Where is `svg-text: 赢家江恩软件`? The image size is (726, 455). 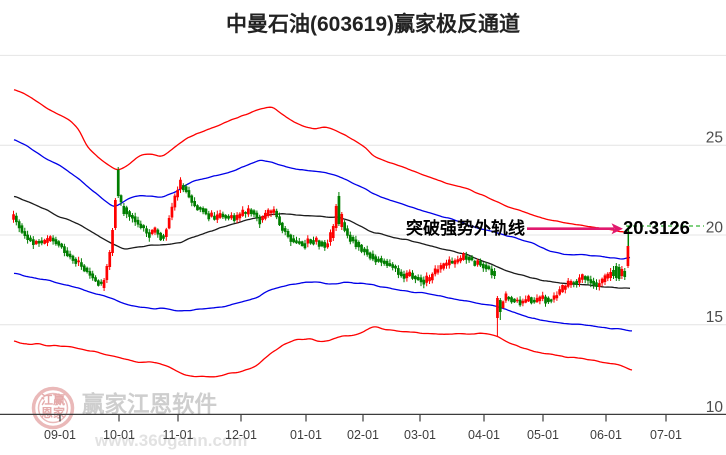 svg-text: 赢家江恩软件 is located at coordinates (149, 404).